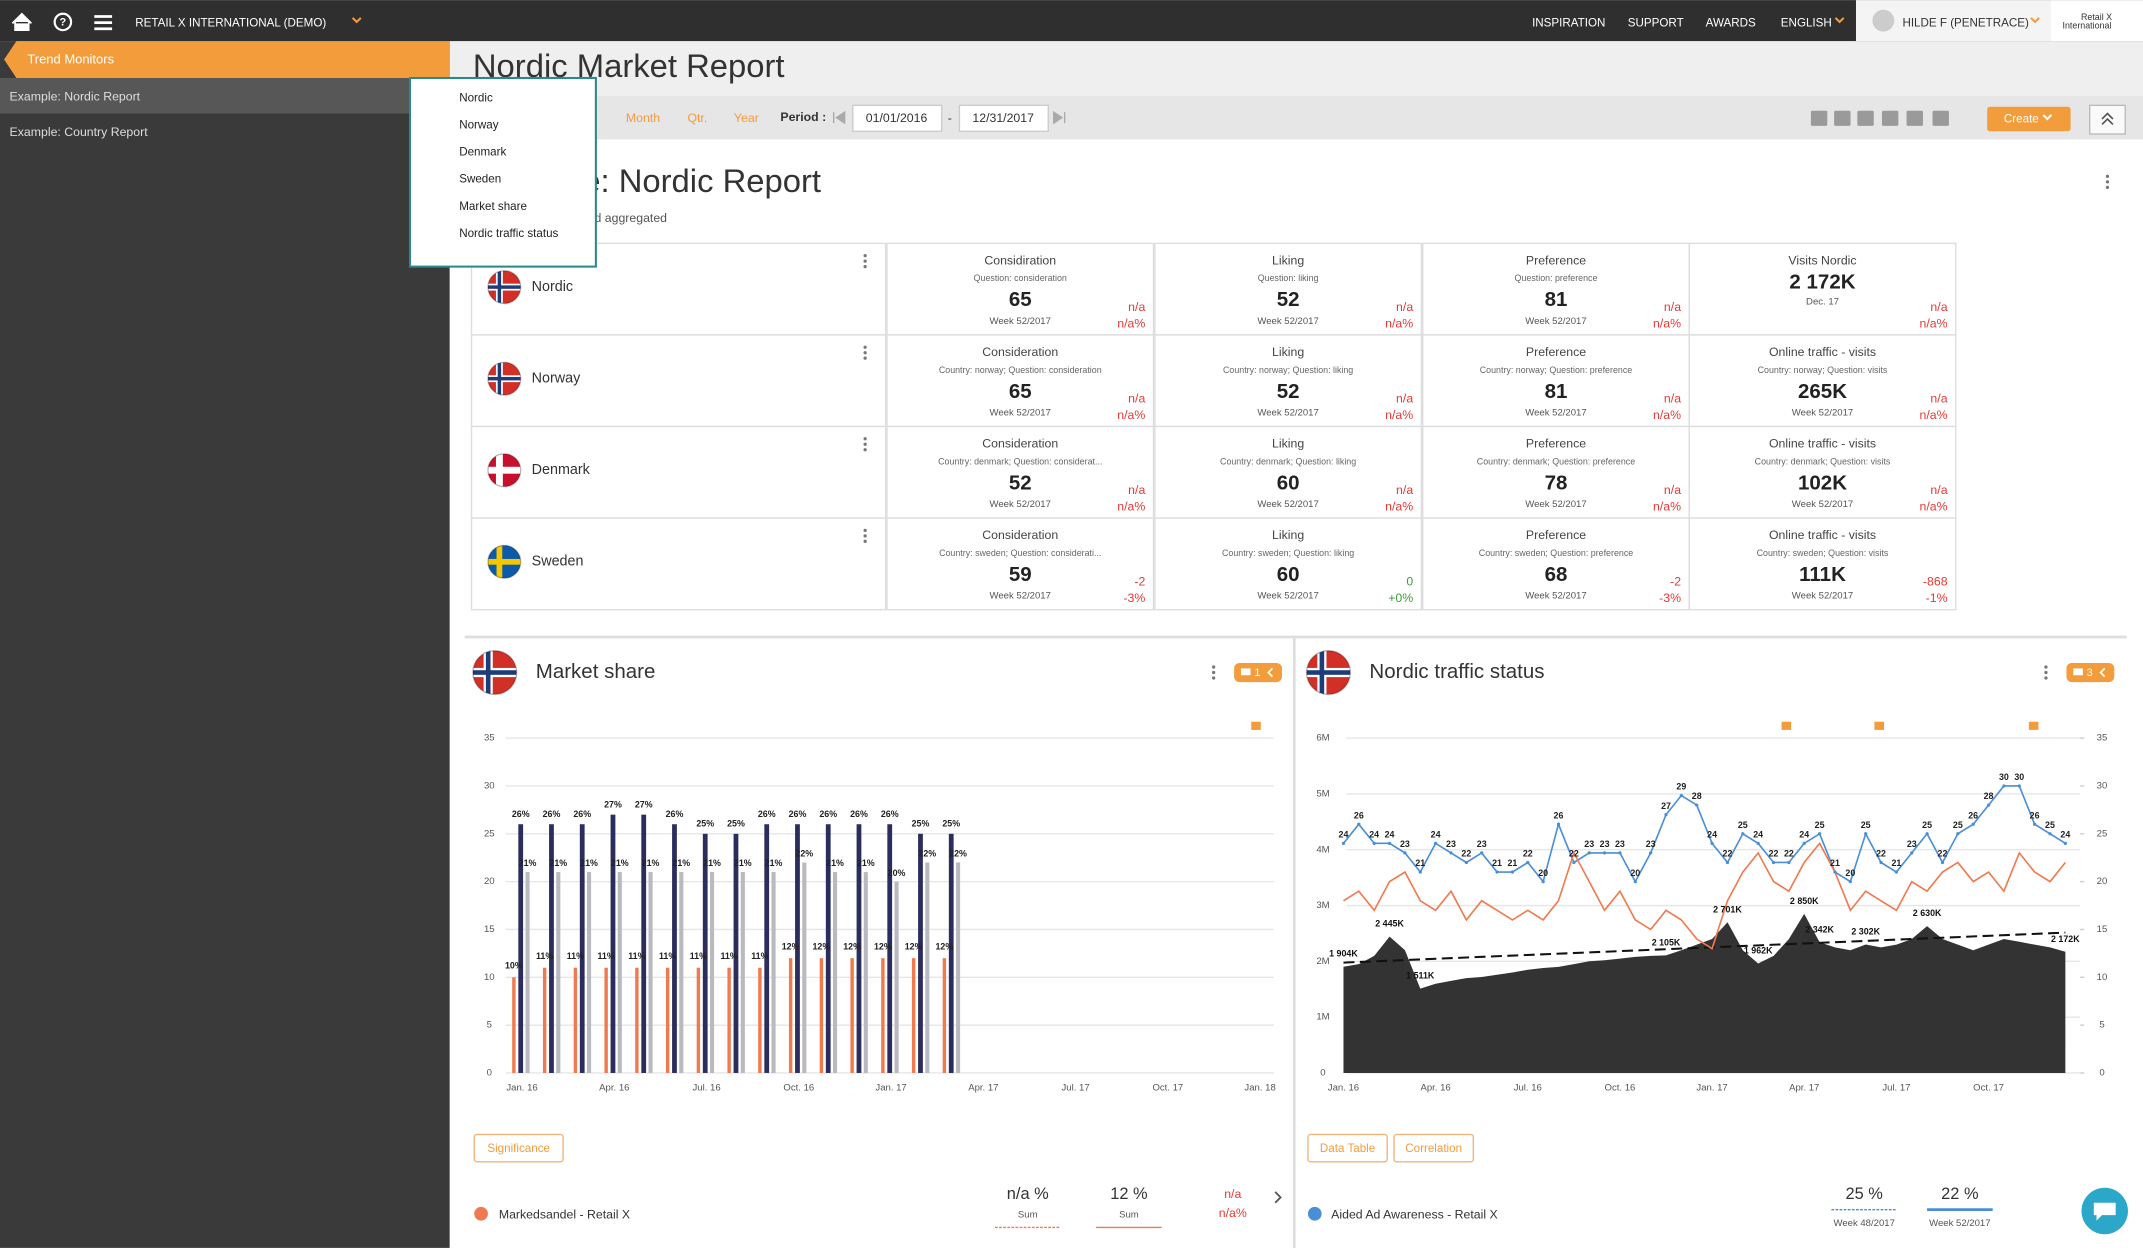  What do you see at coordinates (1322, 961) in the screenshot?
I see `y-tick-label: 2M` at bounding box center [1322, 961].